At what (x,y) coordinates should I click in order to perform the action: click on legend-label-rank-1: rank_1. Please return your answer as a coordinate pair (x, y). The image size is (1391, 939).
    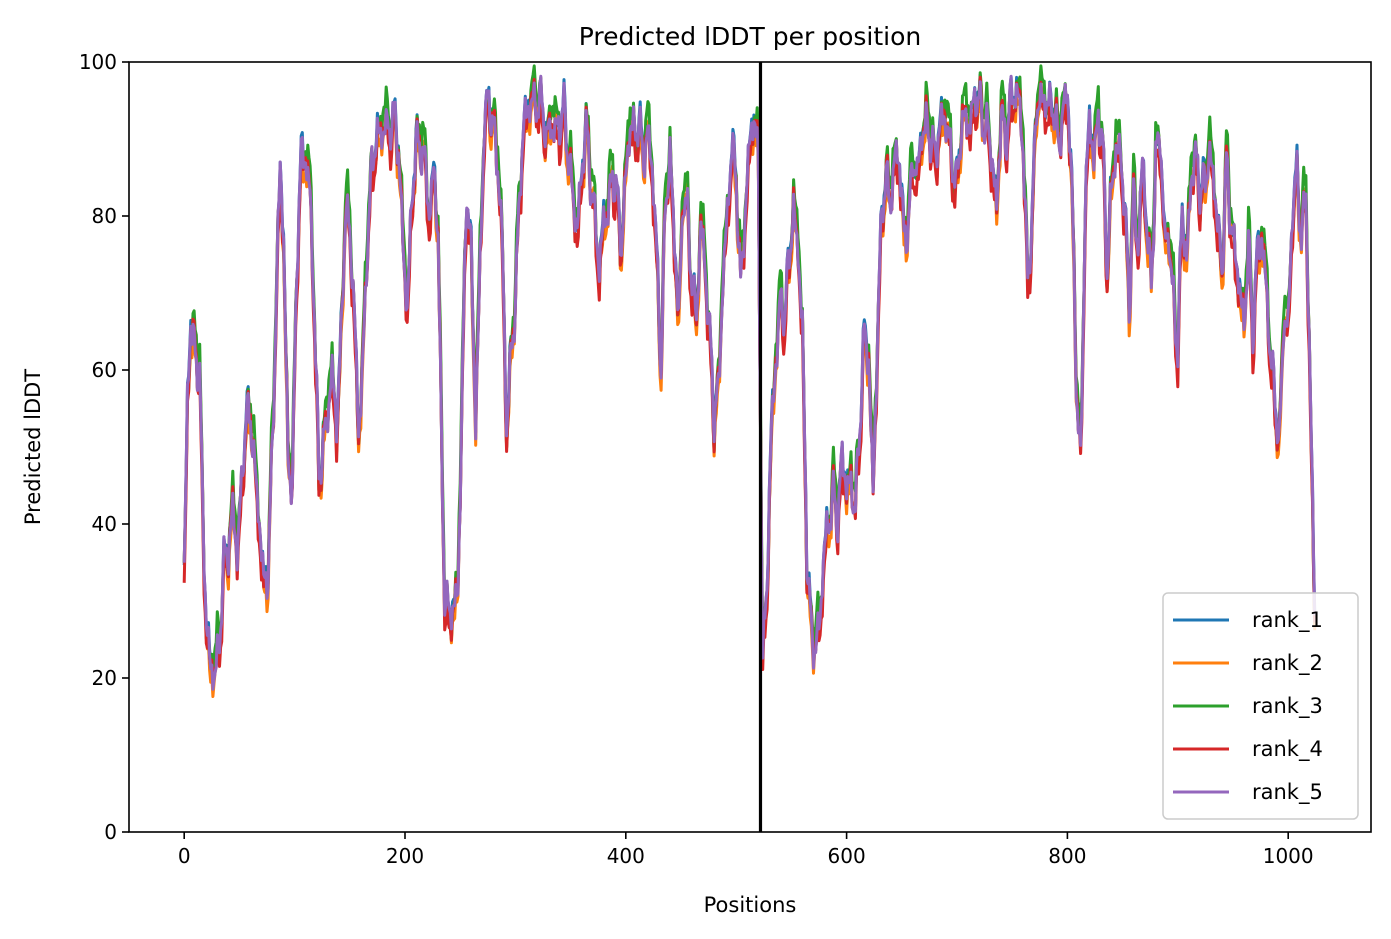
    Looking at the image, I should click on (1287, 620).